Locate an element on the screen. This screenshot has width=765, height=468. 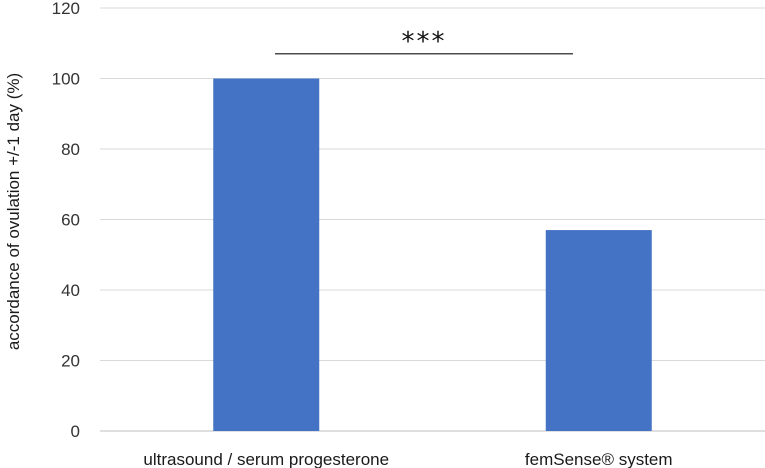
y-tick-label: 40 is located at coordinates (70, 290).